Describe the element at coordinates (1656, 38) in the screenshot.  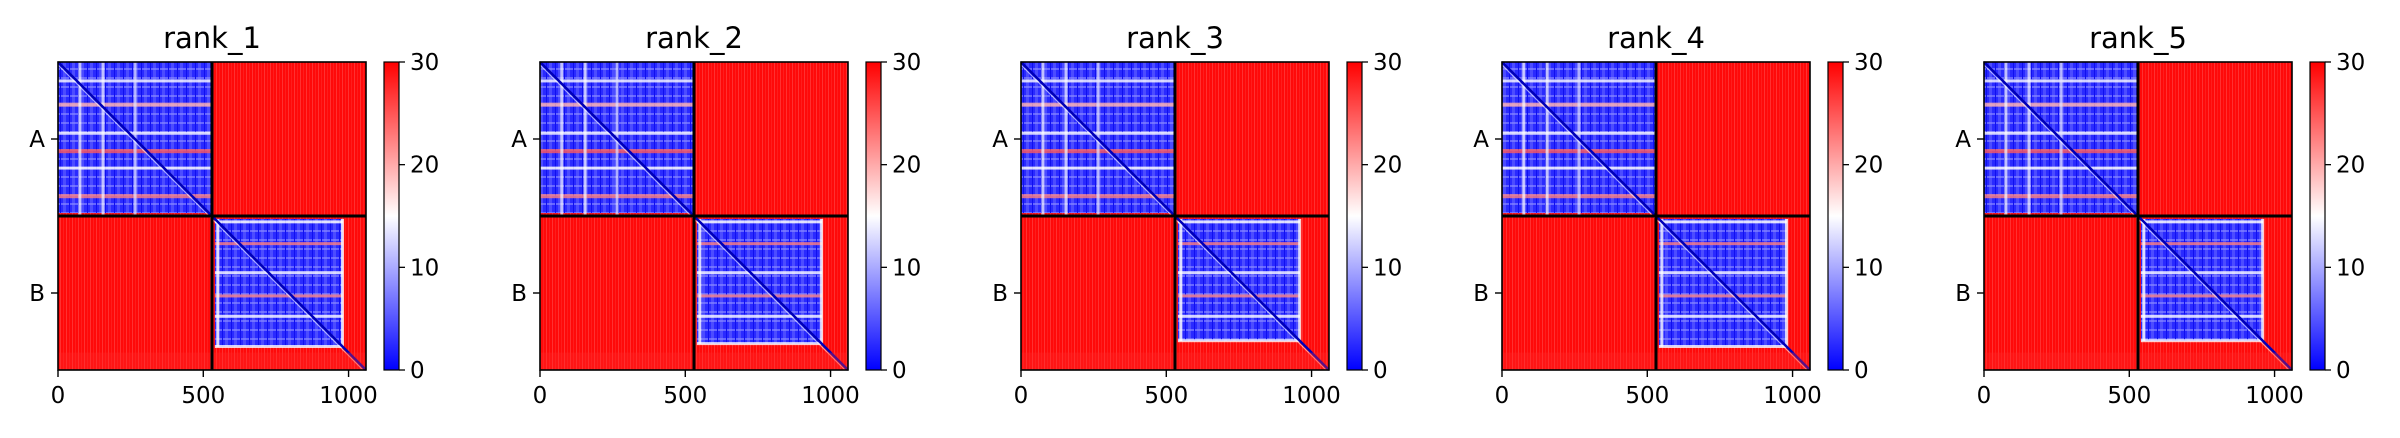
I see `panel-title: rank_4` at that location.